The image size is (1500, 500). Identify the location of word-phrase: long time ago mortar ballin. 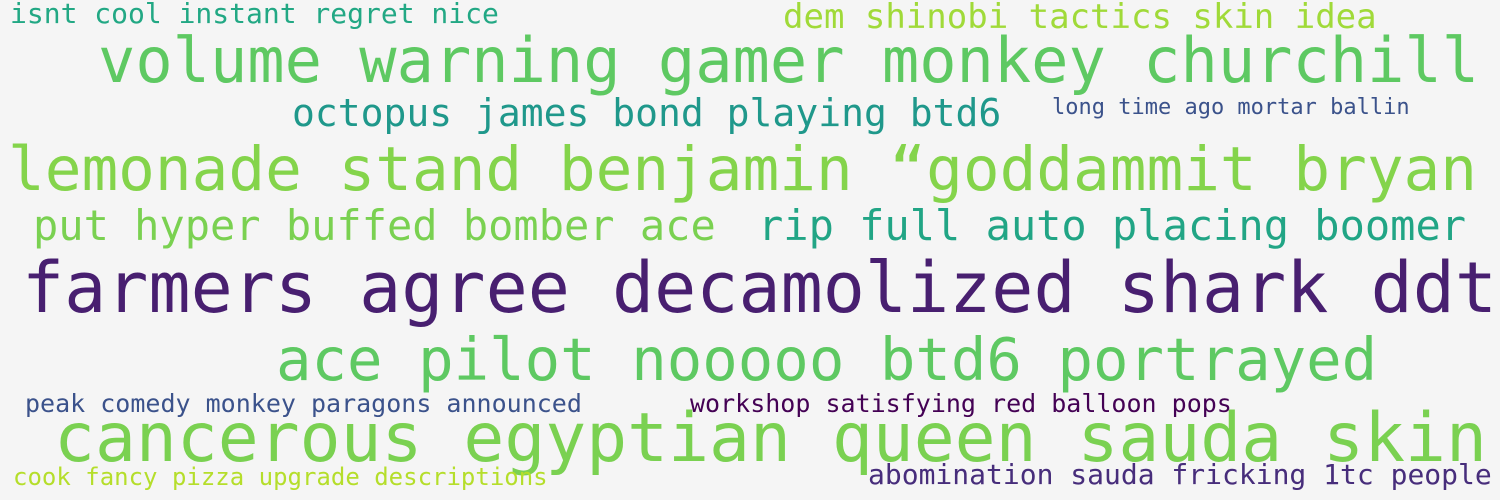
(1231, 107).